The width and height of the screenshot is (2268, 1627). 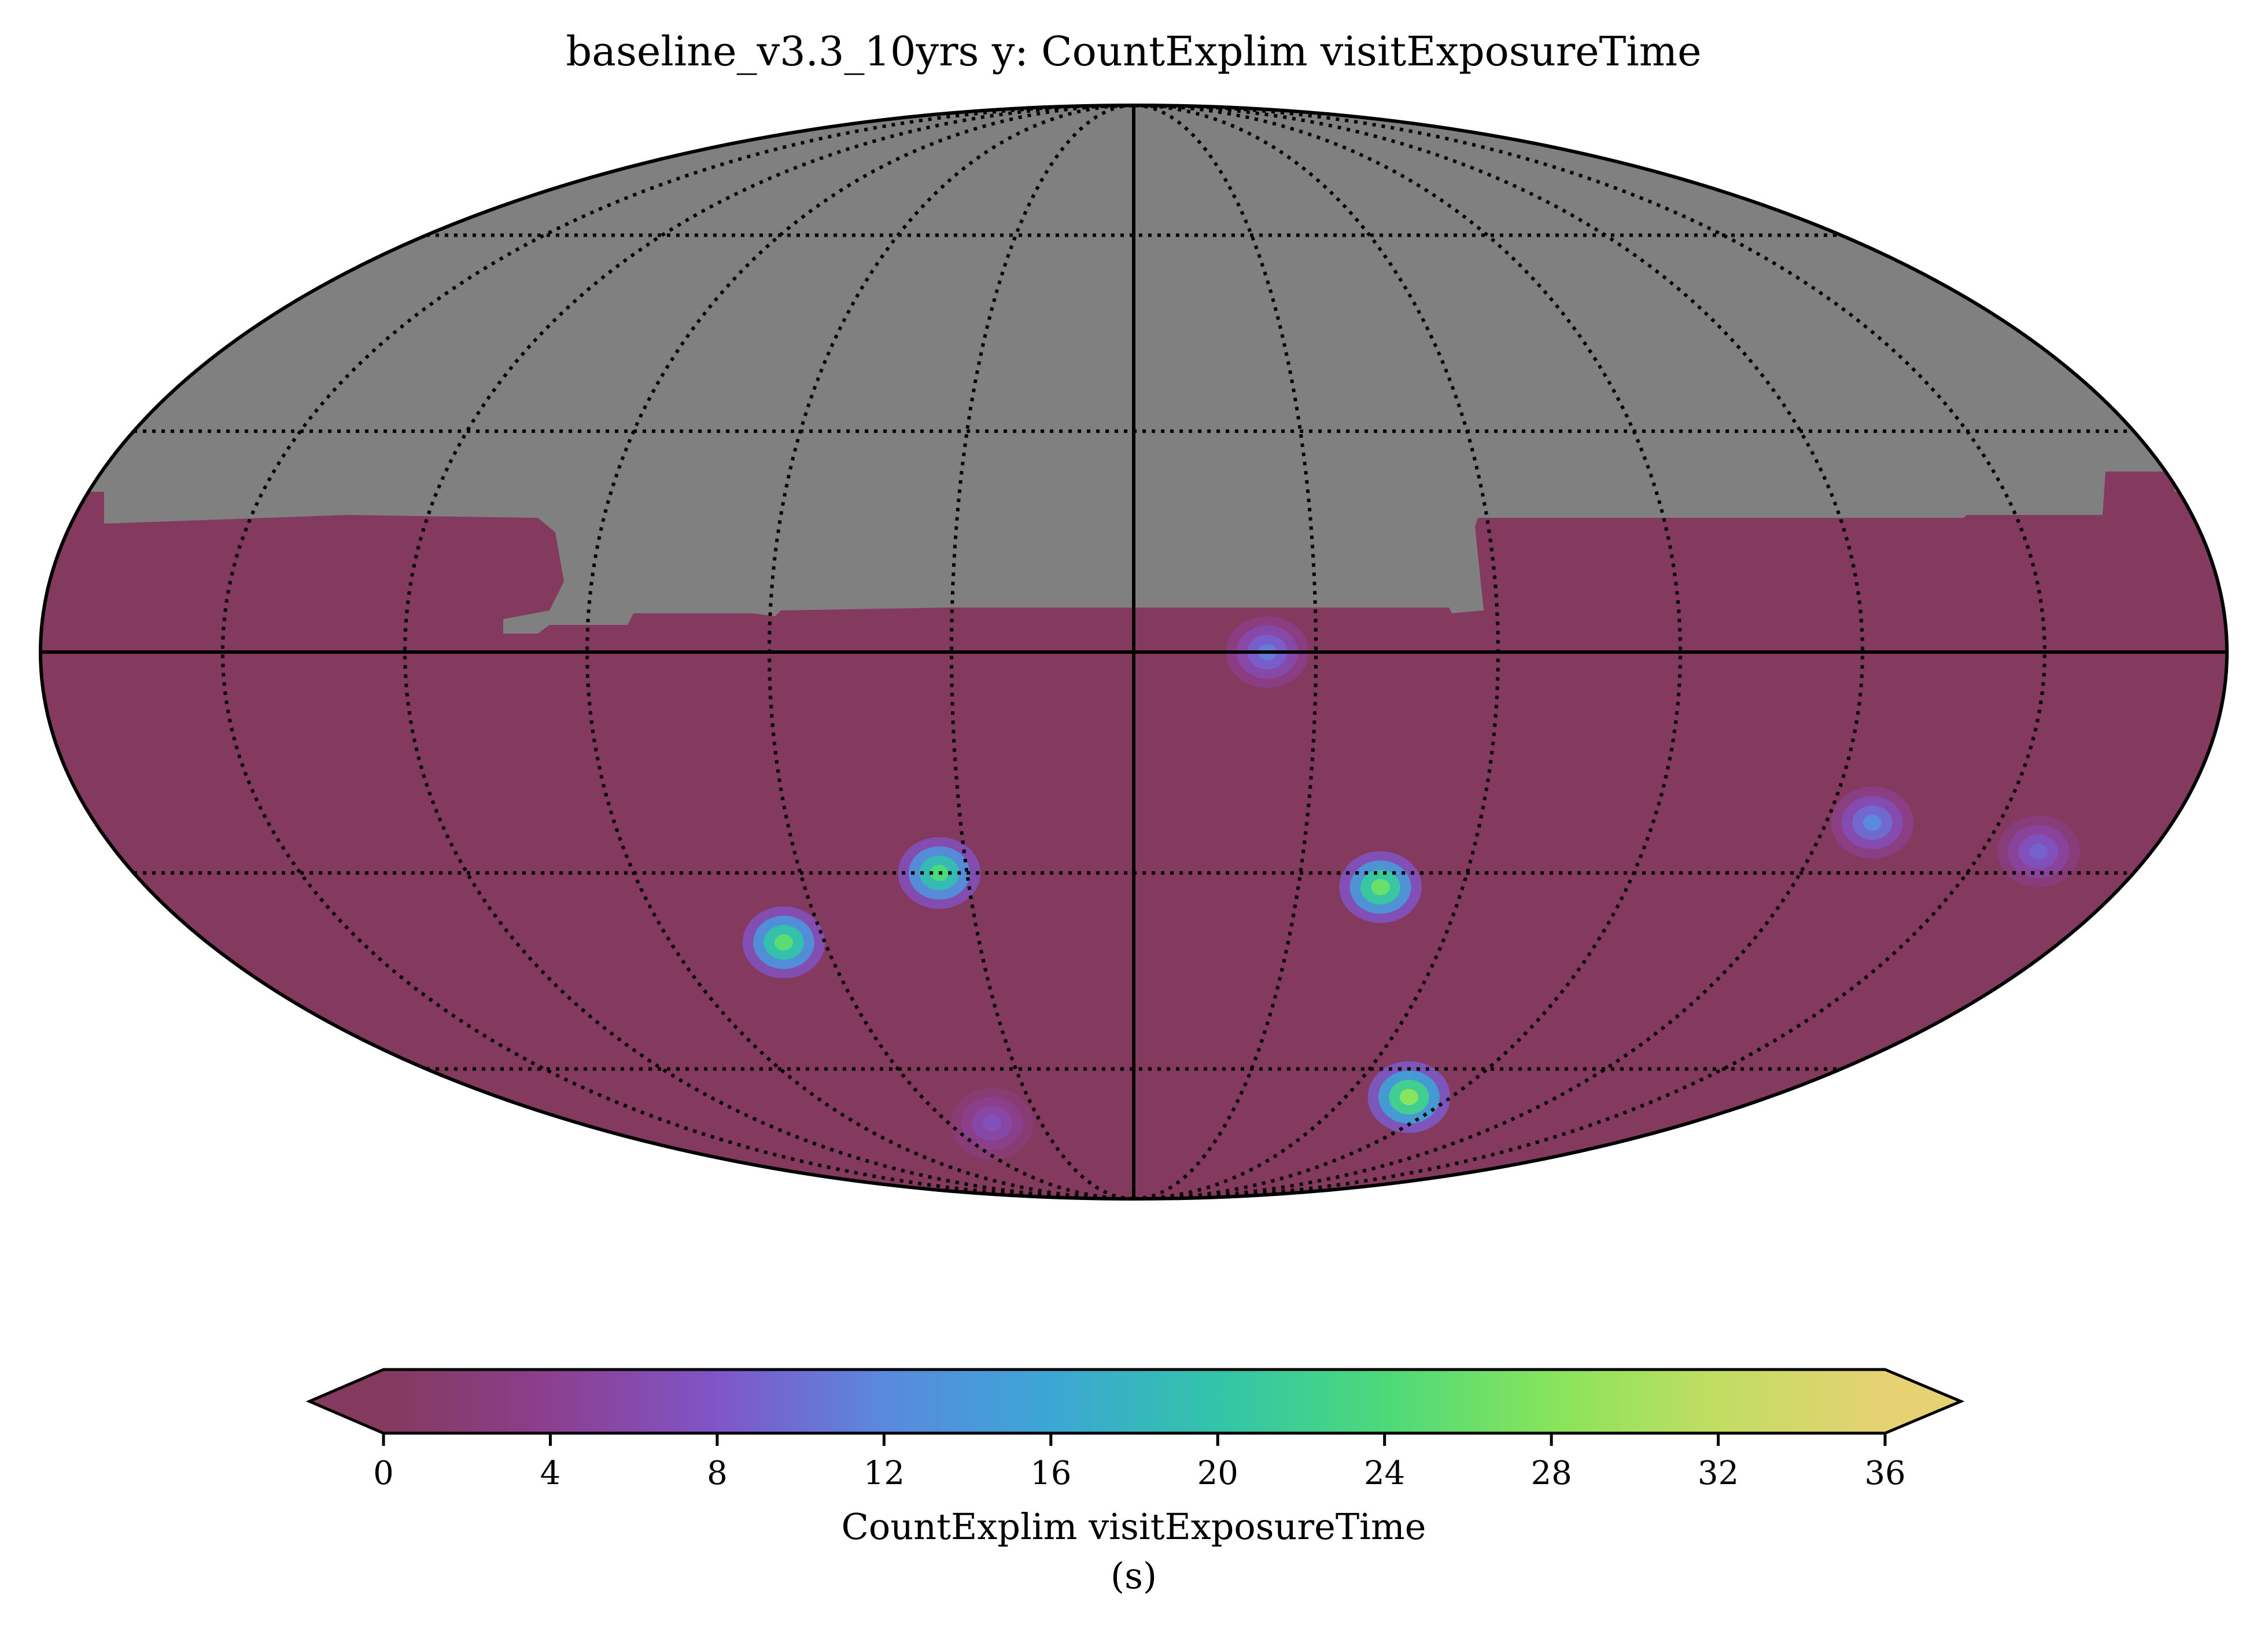 What do you see at coordinates (1718, 1473) in the screenshot?
I see `colorbar-tick-label: 32` at bounding box center [1718, 1473].